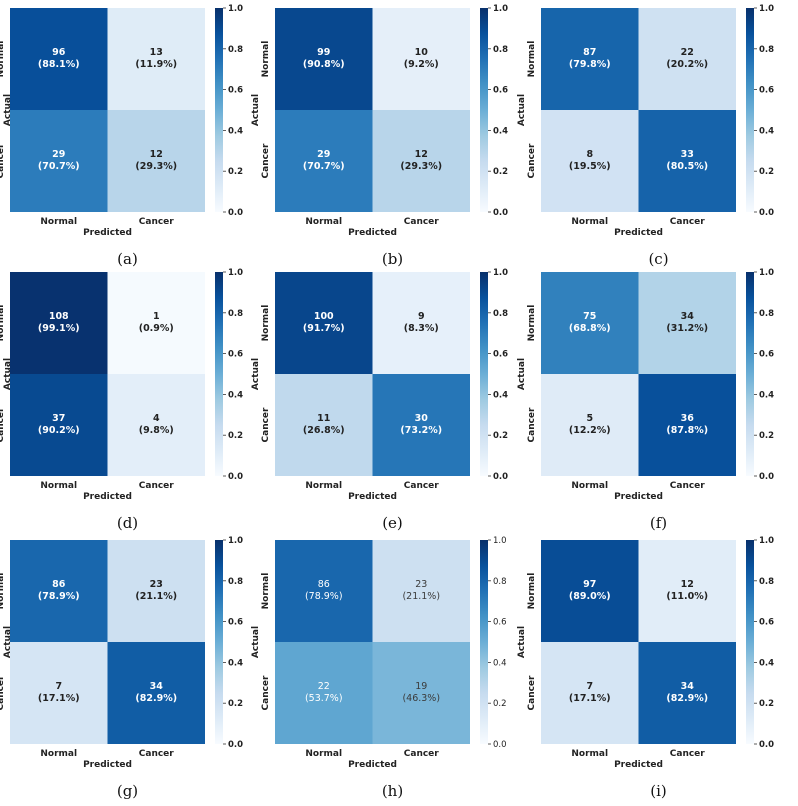 Image resolution: width=798 pixels, height=806 pixels. Describe the element at coordinates (589, 686) in the screenshot. I see `cell-count-label: 7` at that location.